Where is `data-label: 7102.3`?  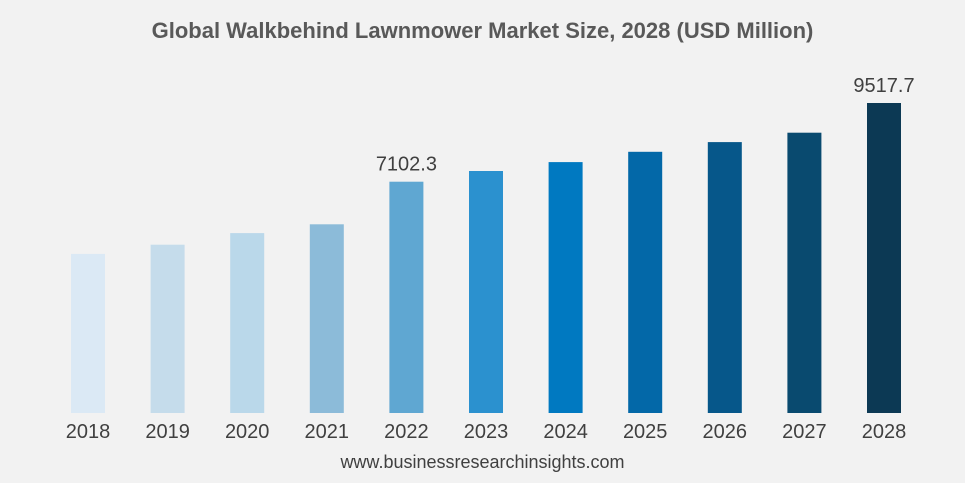 data-label: 7102.3 is located at coordinates (406, 165).